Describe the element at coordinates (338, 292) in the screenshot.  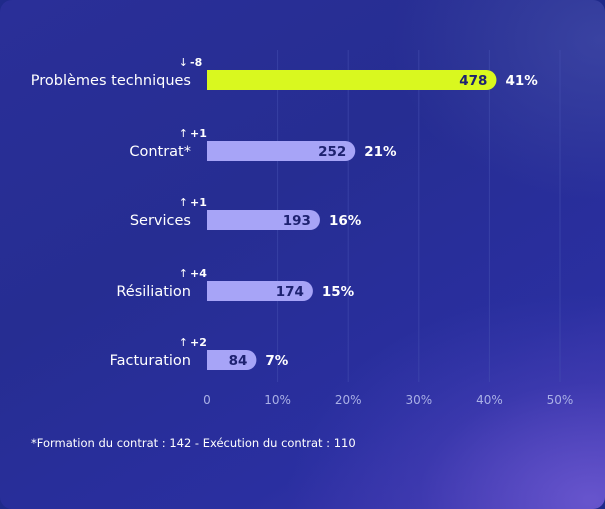
I see `bar-percent-label: 15%` at that location.